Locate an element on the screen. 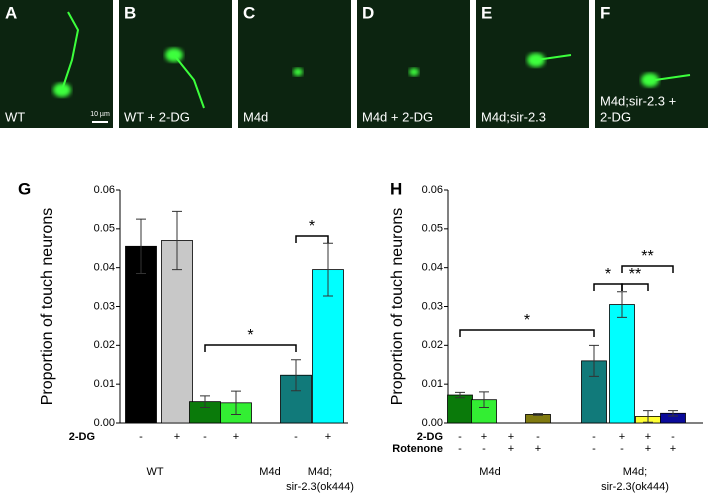  y-axis-label: Proportion of touch neurons is located at coordinates (397, 306).